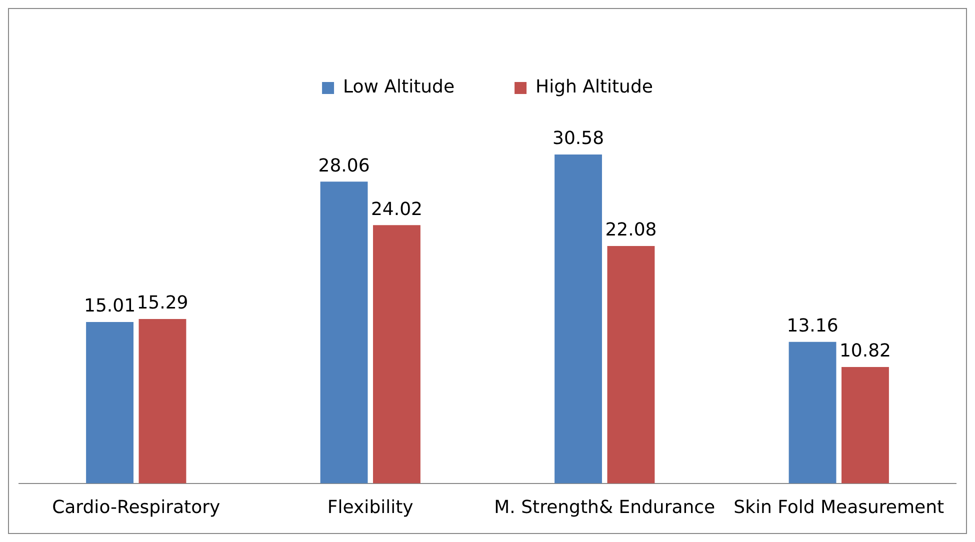  What do you see at coordinates (605, 507) in the screenshot?
I see `x-tick-label: M. Strength& Endurance` at bounding box center [605, 507].